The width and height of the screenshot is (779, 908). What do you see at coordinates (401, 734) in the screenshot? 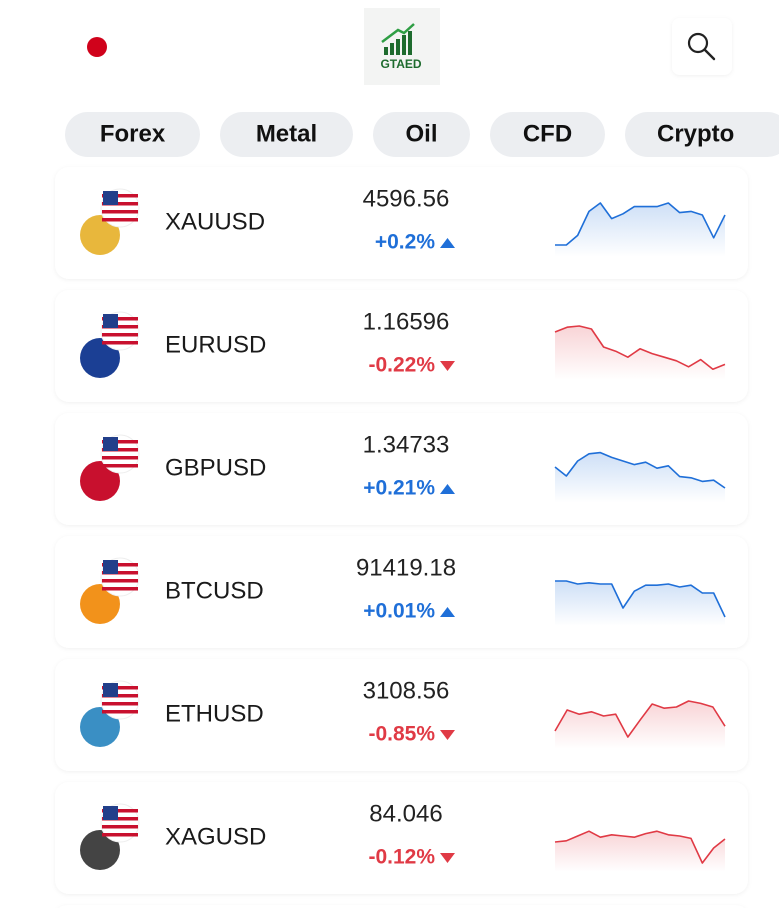
I see `change: -0.85%` at bounding box center [401, 734].